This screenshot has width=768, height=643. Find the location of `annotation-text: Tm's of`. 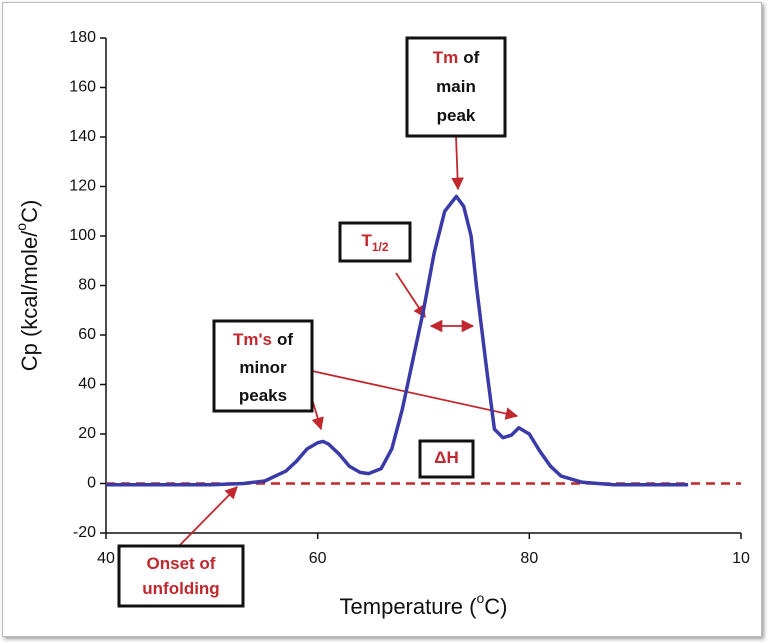

annotation-text: Tm's of is located at coordinates (263, 339).